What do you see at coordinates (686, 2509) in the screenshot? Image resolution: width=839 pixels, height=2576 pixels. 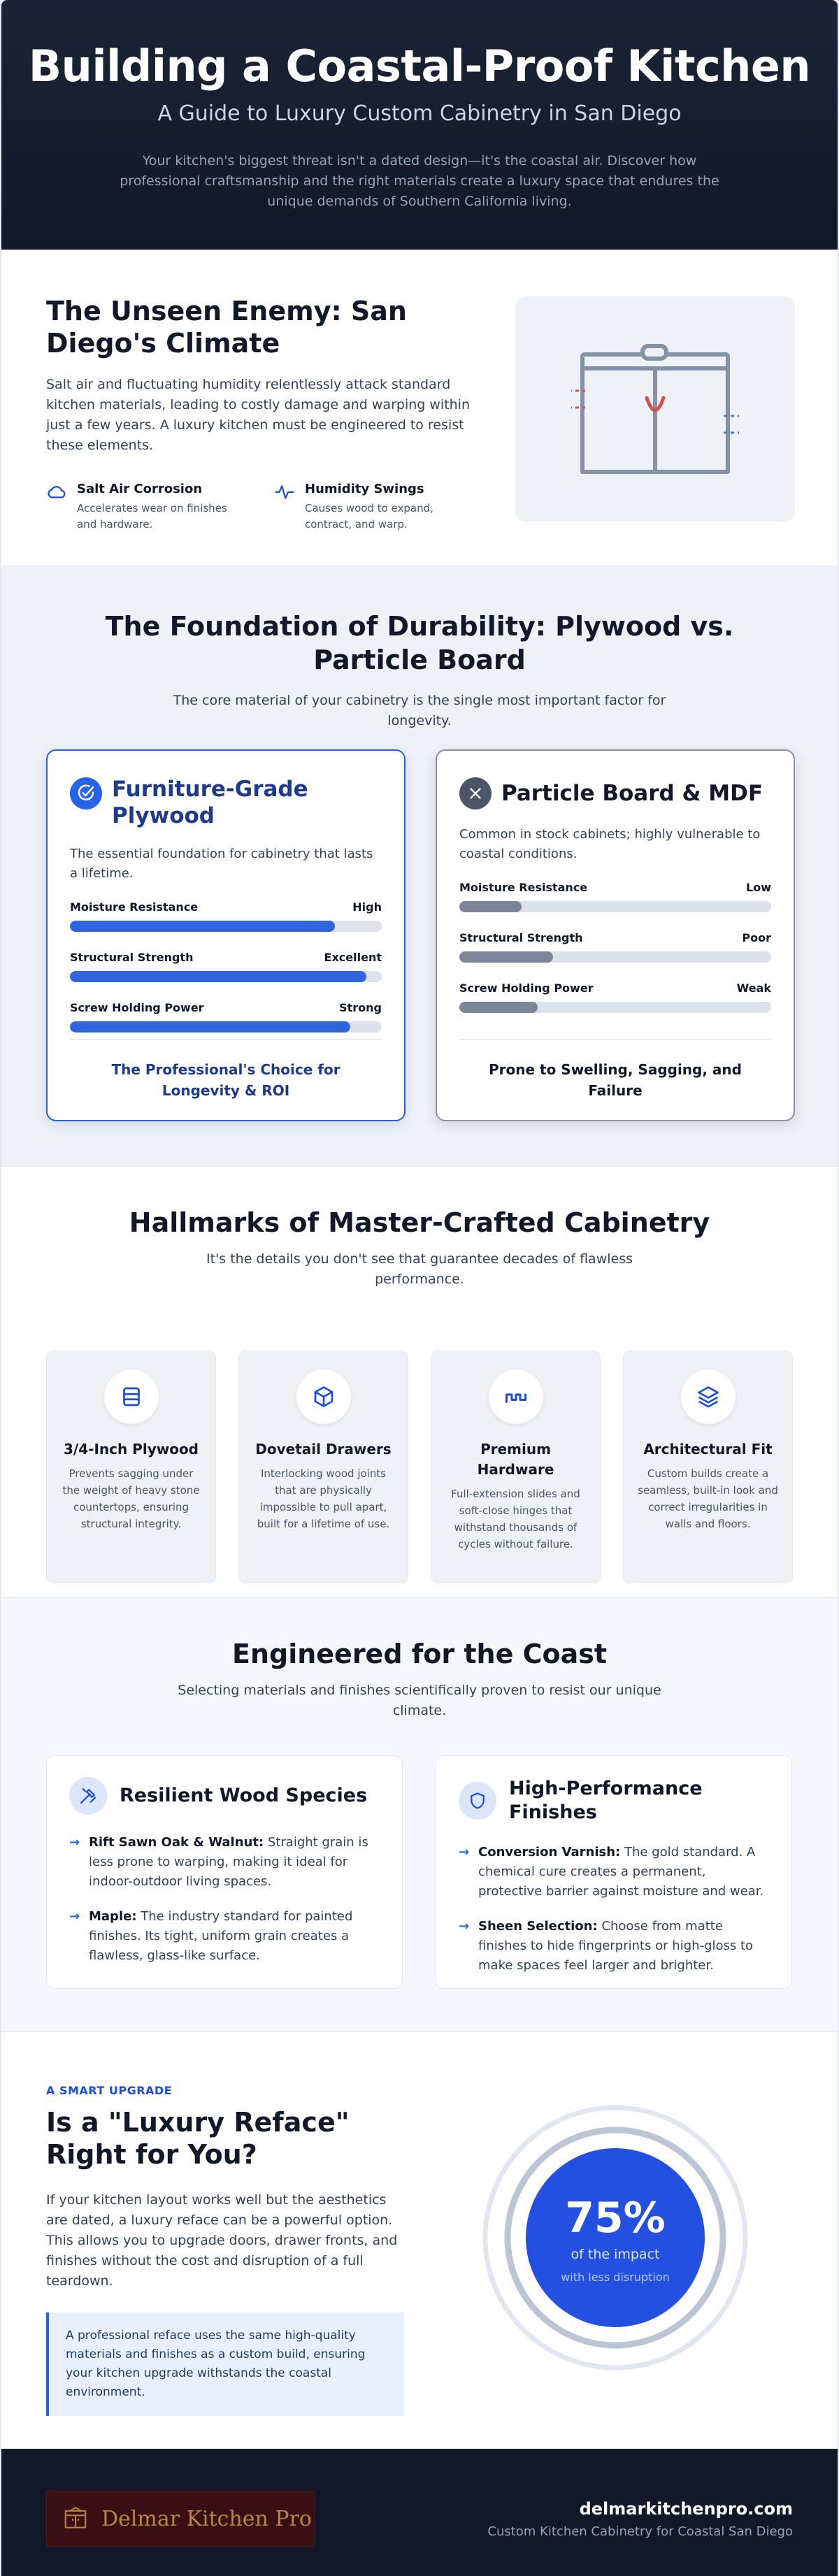 I see `footer-url-link: delmarkitchenpro.com` at bounding box center [686, 2509].